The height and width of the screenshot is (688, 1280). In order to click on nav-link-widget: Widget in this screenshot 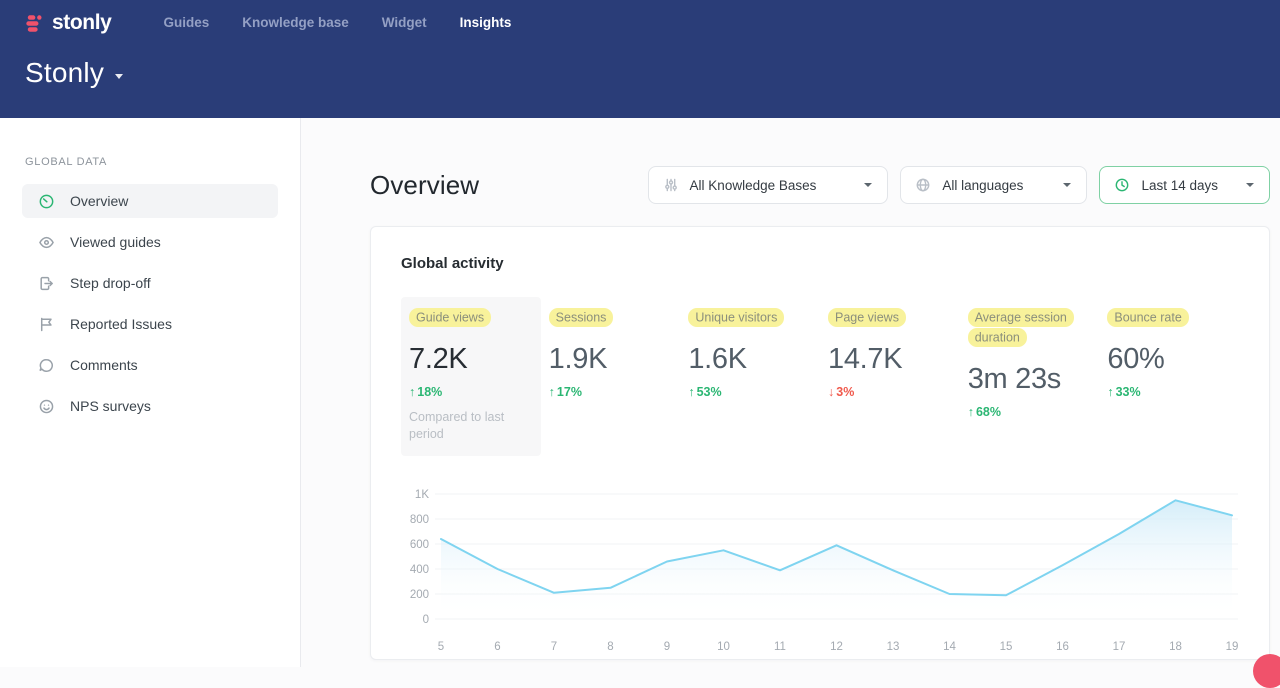, I will do `click(404, 22)`.